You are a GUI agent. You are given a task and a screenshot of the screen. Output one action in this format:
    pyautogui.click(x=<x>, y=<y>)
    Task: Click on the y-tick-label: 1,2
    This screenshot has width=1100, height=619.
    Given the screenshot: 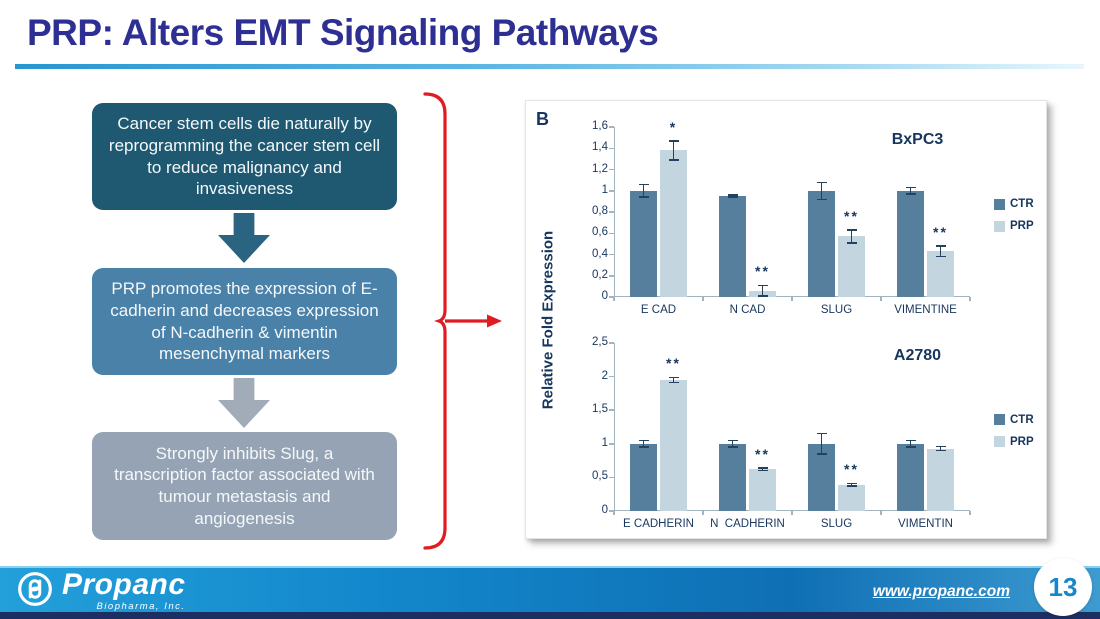 What is the action you would take?
    pyautogui.click(x=600, y=168)
    